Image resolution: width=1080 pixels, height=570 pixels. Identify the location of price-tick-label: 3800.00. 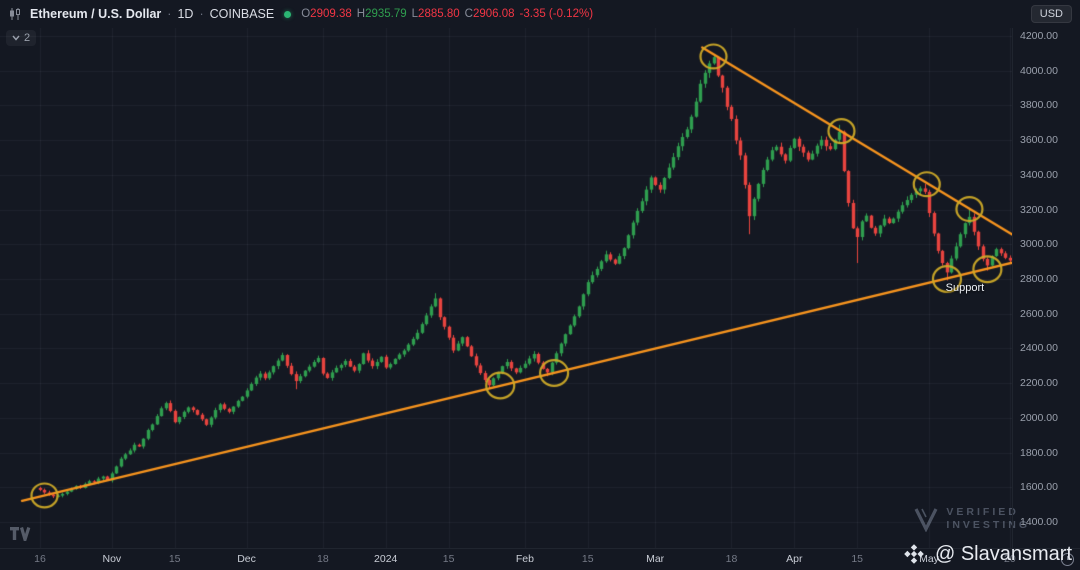
(1039, 105).